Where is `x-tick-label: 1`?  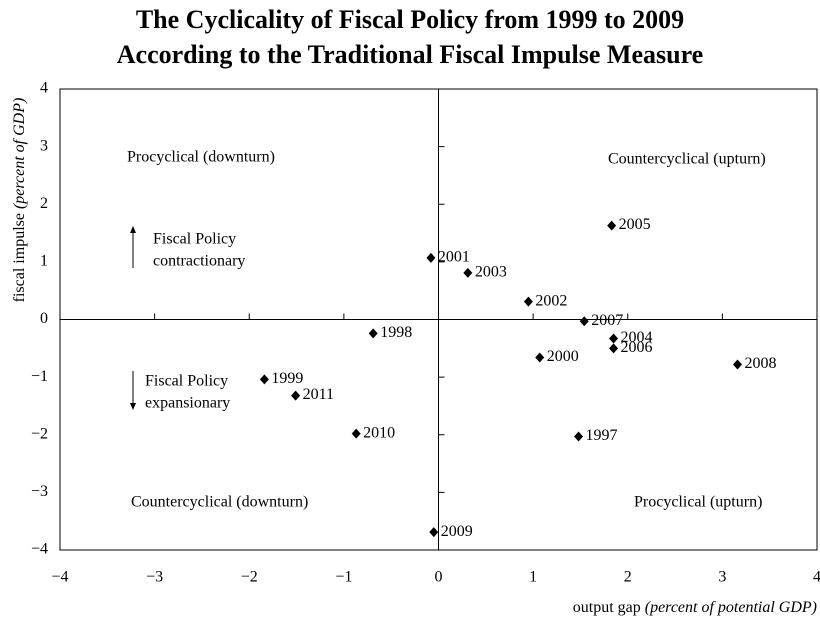
x-tick-label: 1 is located at coordinates (533, 577).